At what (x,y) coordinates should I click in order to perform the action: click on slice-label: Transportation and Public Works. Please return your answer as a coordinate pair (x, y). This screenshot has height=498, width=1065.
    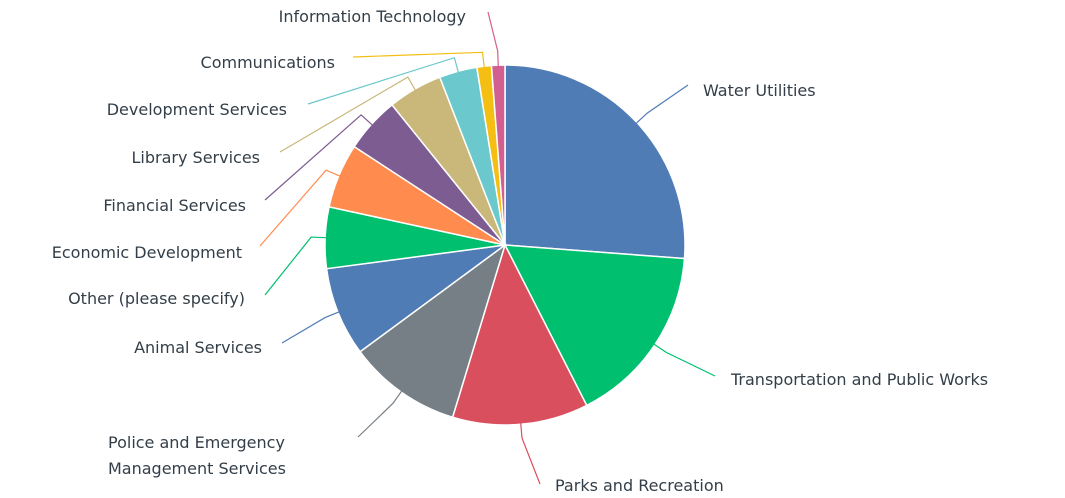
    Looking at the image, I should click on (860, 379).